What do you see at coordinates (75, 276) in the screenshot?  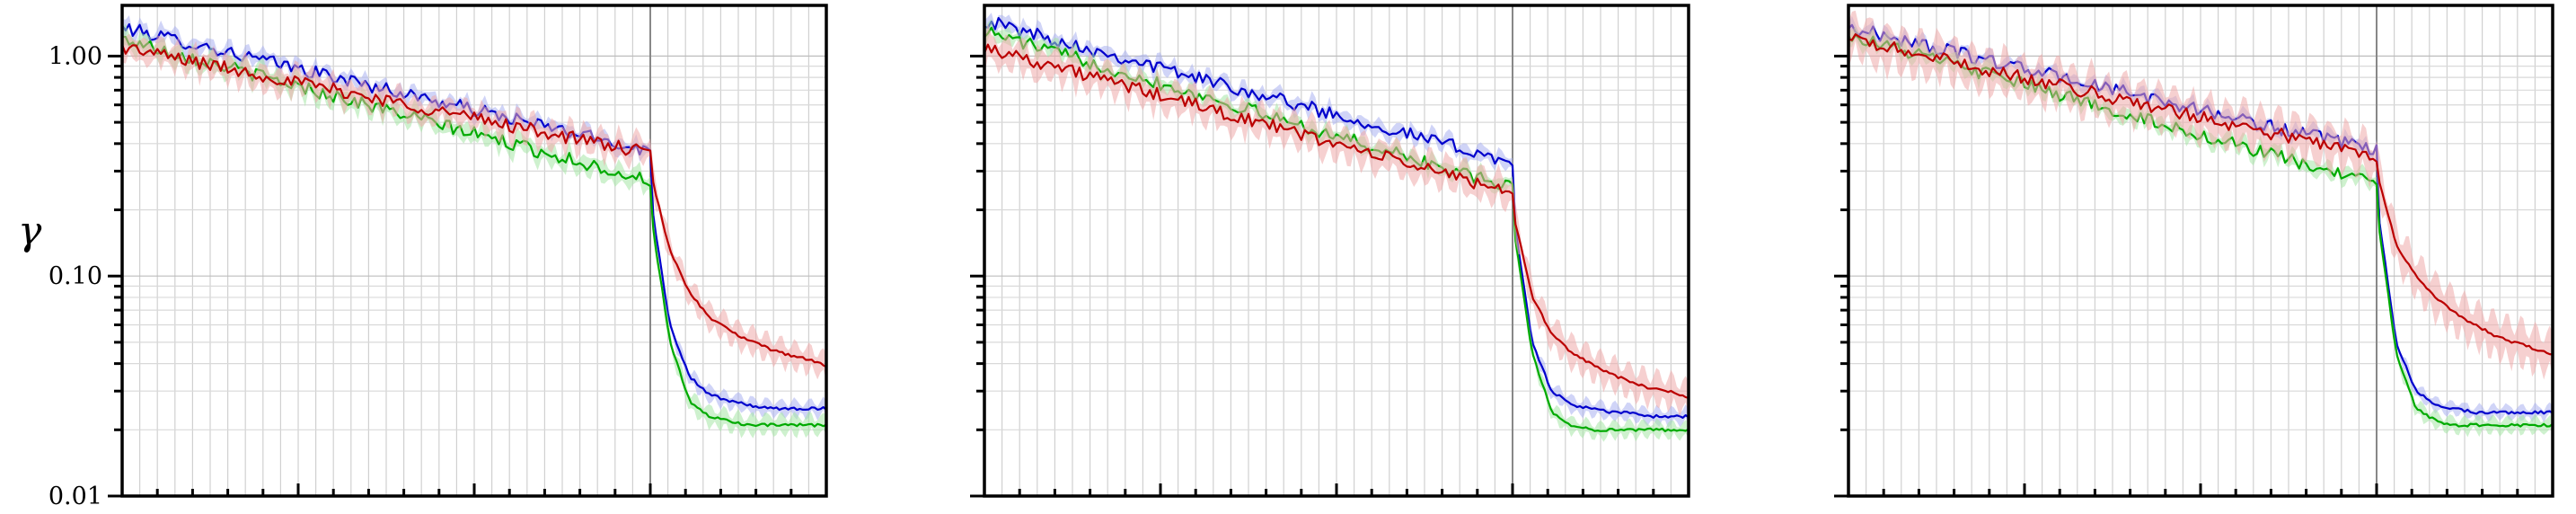 I see `y-tick-label: 0.10` at bounding box center [75, 276].